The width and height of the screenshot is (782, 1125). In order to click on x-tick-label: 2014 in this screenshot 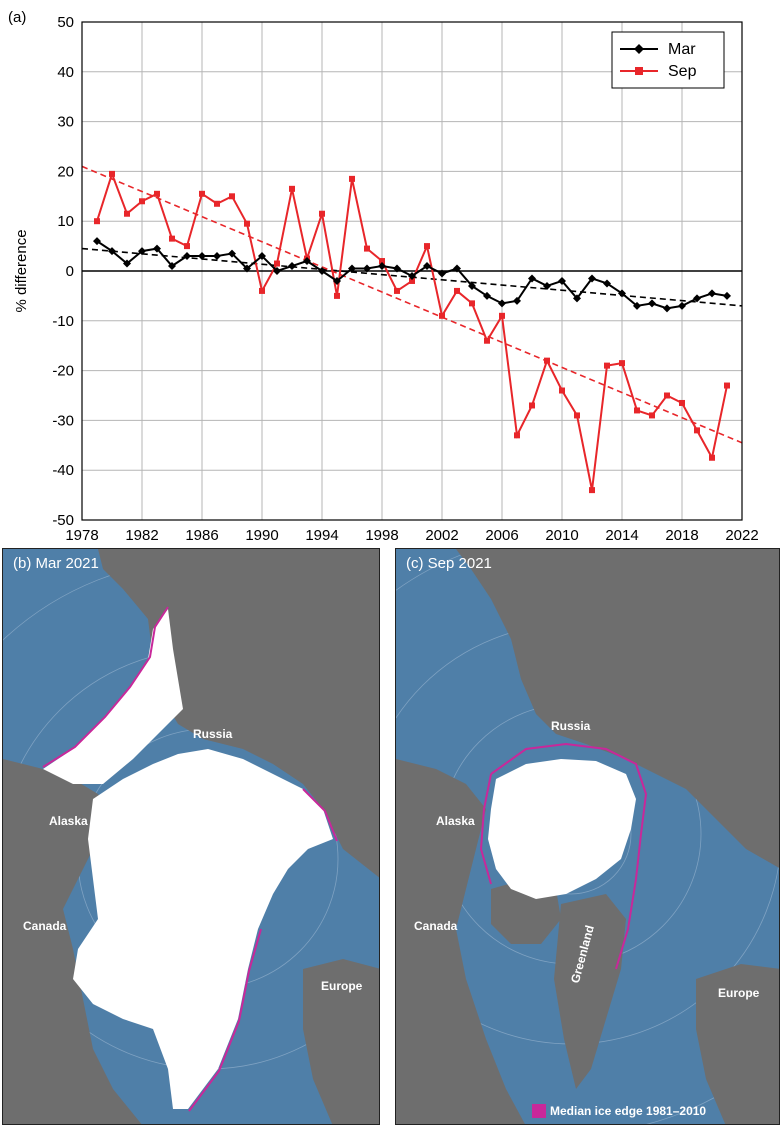, I will do `click(621, 535)`.